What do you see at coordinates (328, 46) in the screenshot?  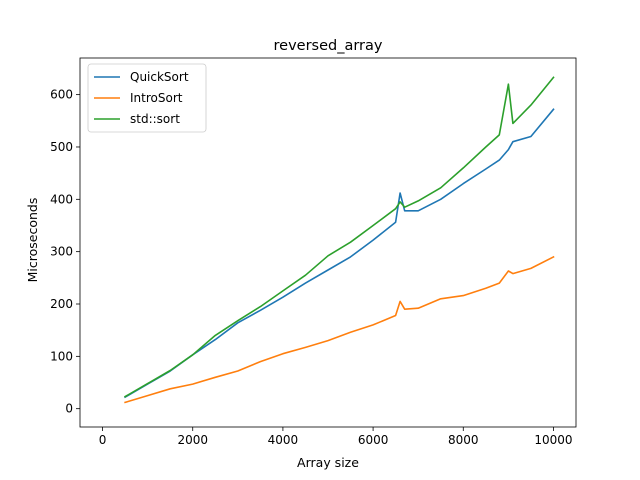 I see `chart-title: reversed_array` at bounding box center [328, 46].